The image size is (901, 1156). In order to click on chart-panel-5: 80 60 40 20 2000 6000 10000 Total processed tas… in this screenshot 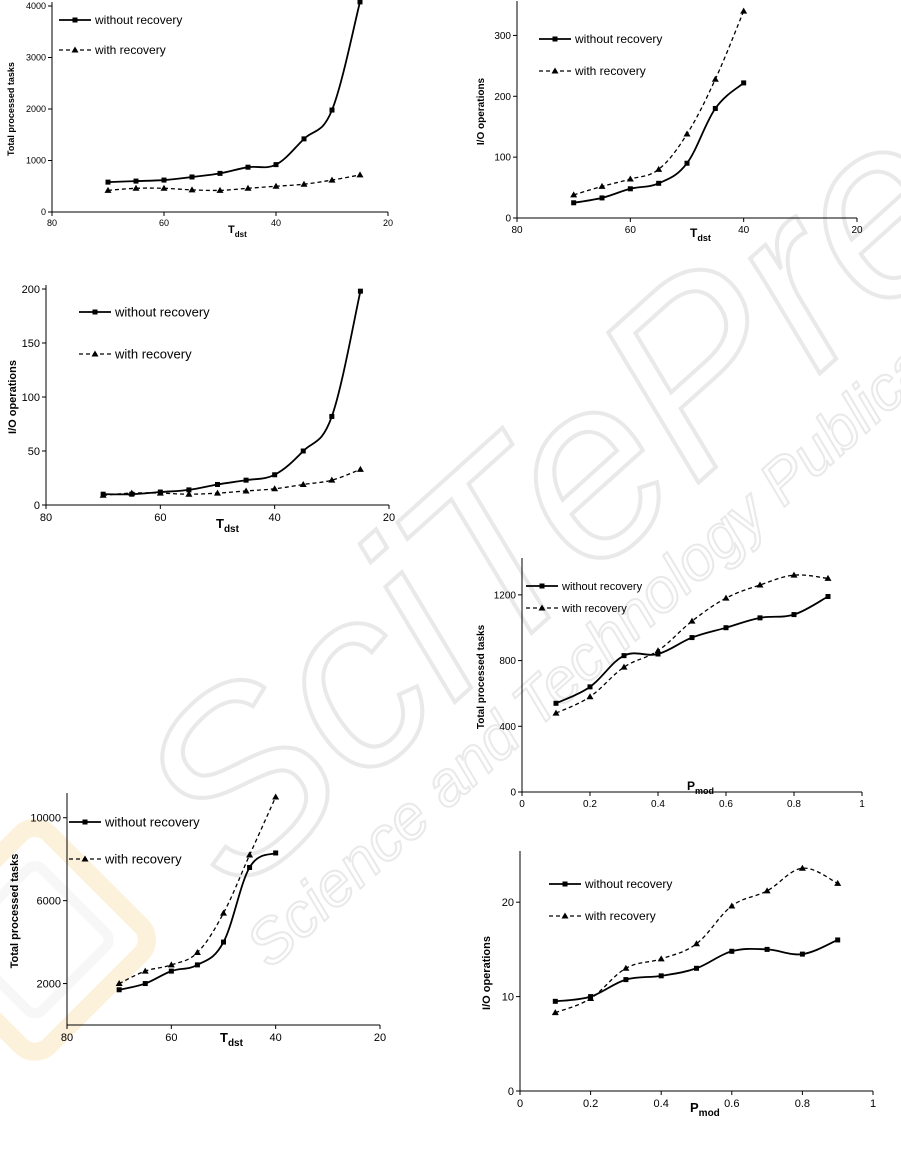, I will do `click(200, 917)`.